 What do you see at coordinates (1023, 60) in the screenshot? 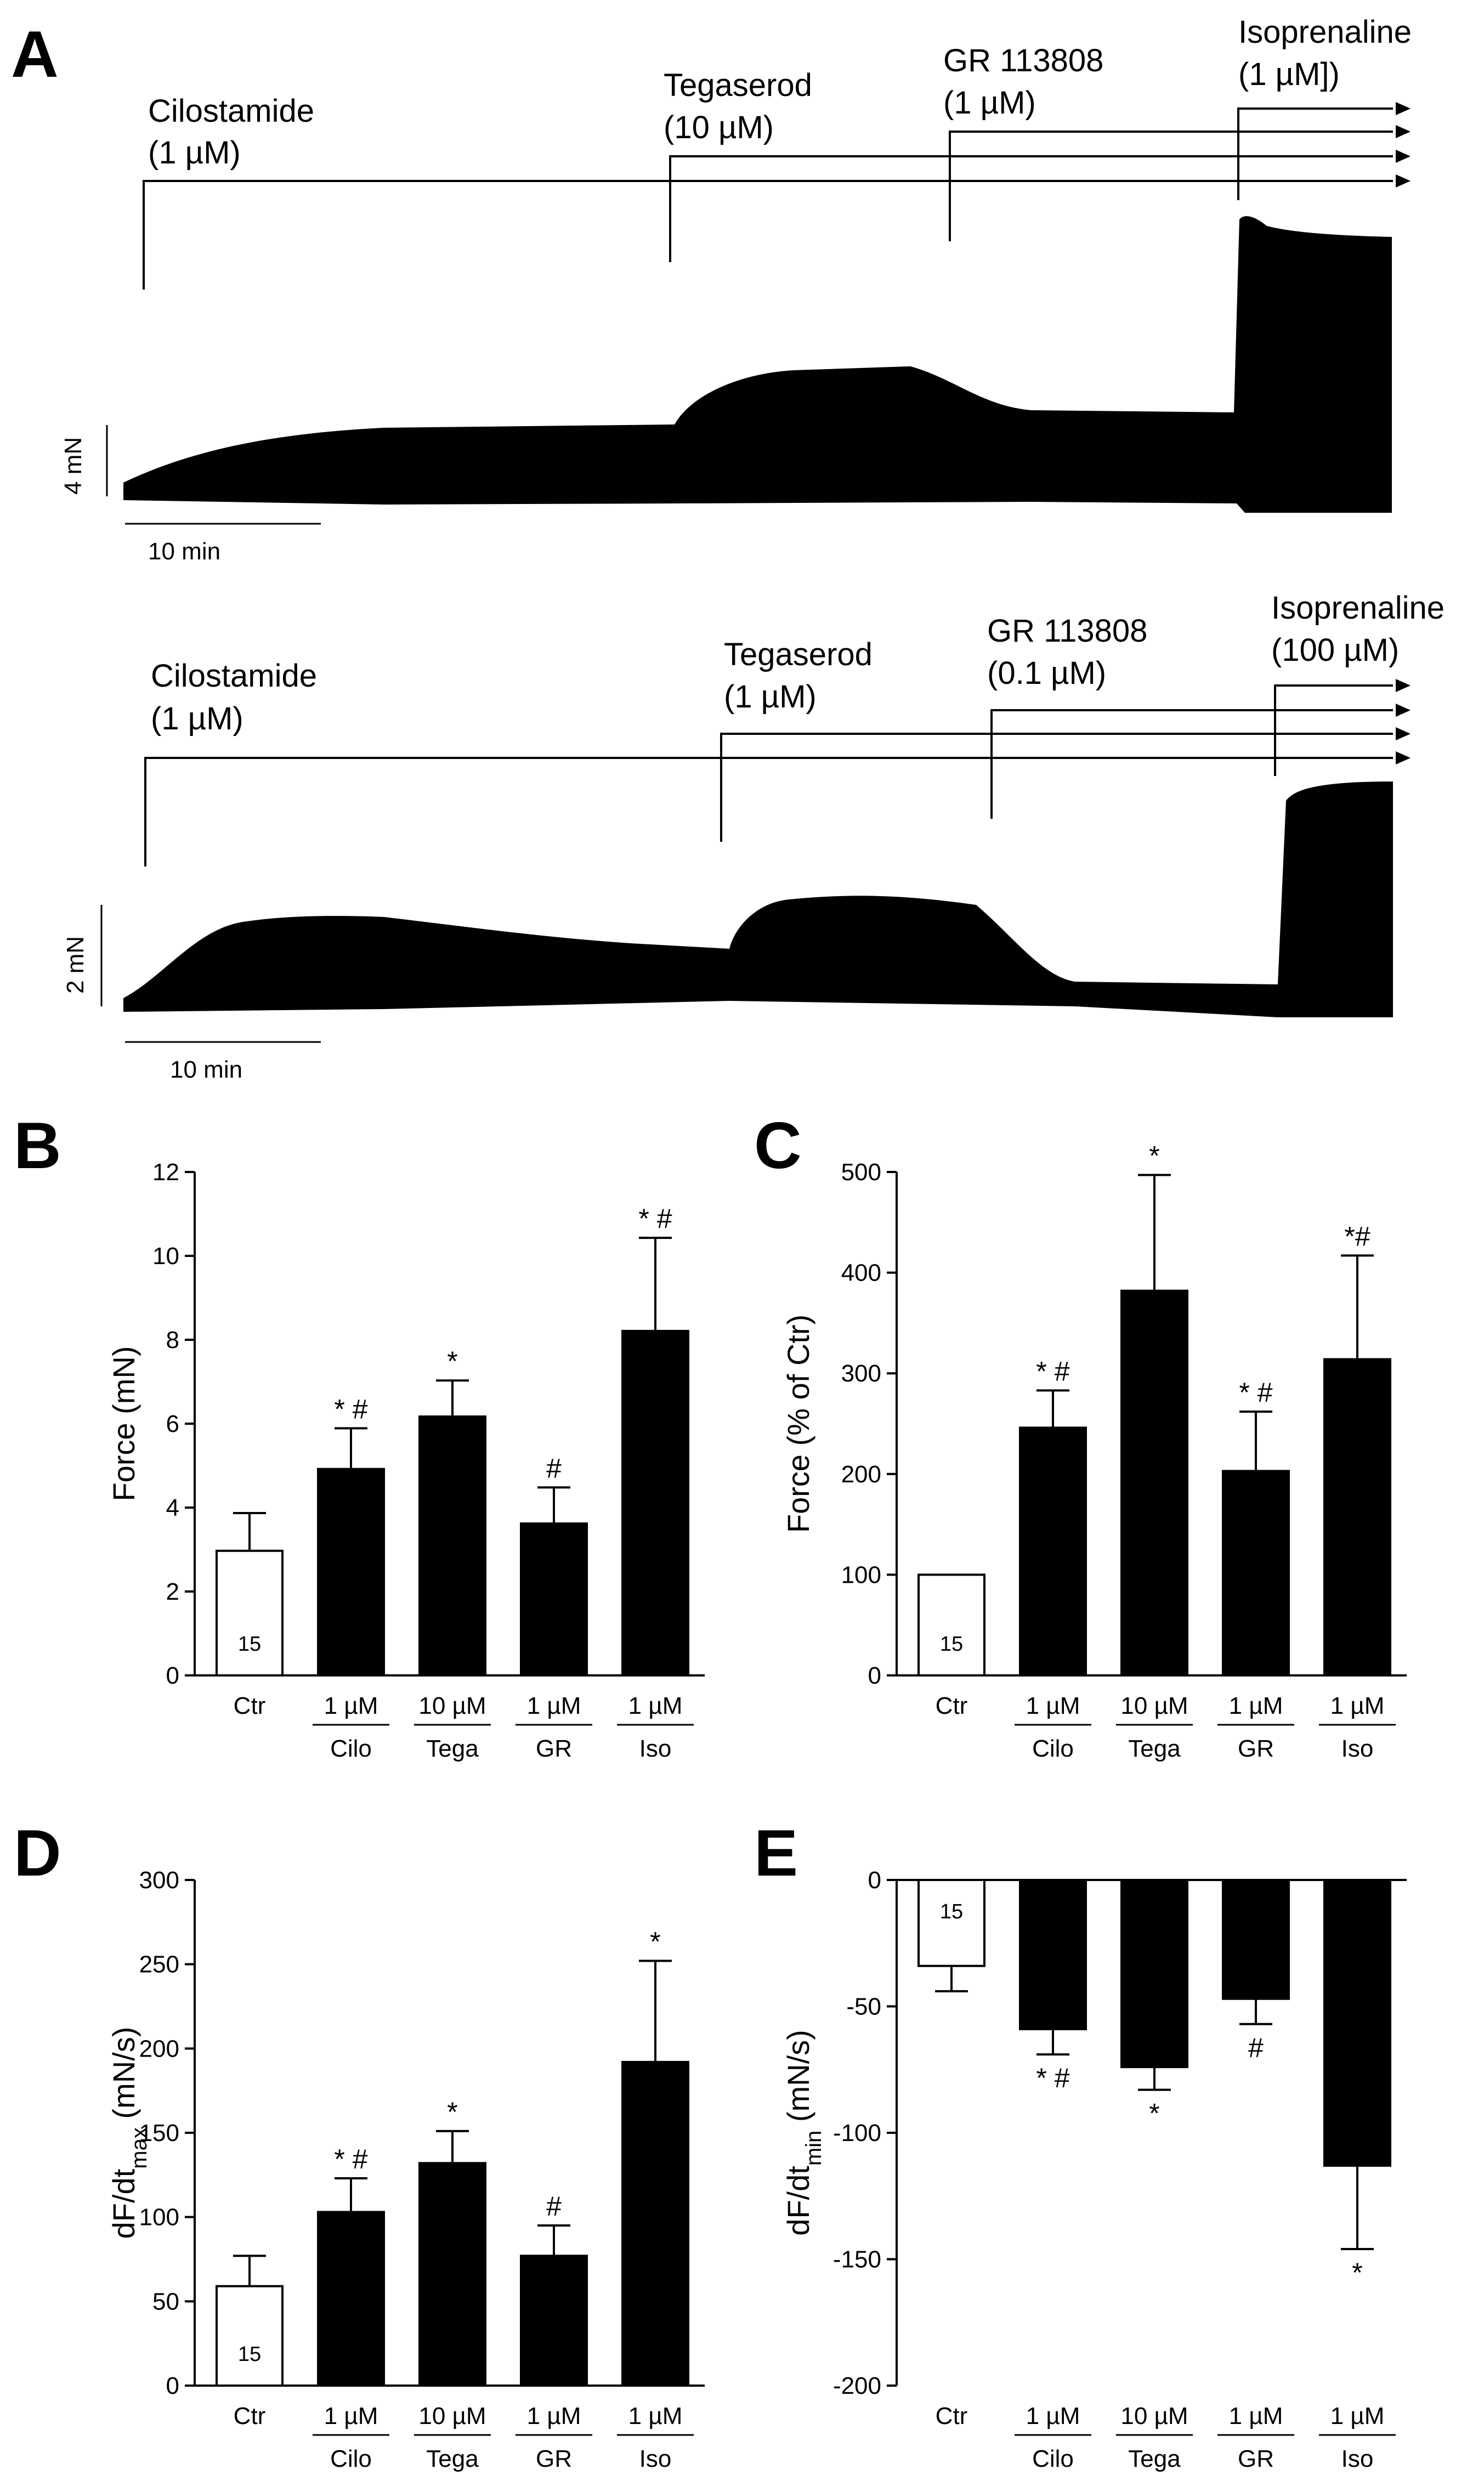
I see `trace1-gr113808-label: GR 113808` at bounding box center [1023, 60].